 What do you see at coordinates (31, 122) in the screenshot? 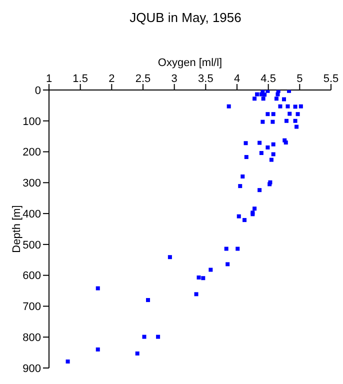
I see `y-tick-label: 100` at bounding box center [31, 122].